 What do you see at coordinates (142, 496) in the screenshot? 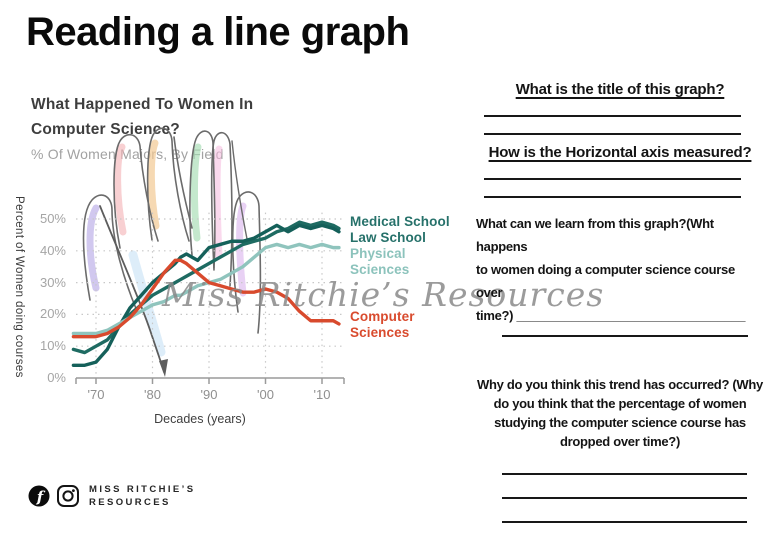
I see `footer-brand: MISS RITCHIE’S RESOURCES` at bounding box center [142, 496].